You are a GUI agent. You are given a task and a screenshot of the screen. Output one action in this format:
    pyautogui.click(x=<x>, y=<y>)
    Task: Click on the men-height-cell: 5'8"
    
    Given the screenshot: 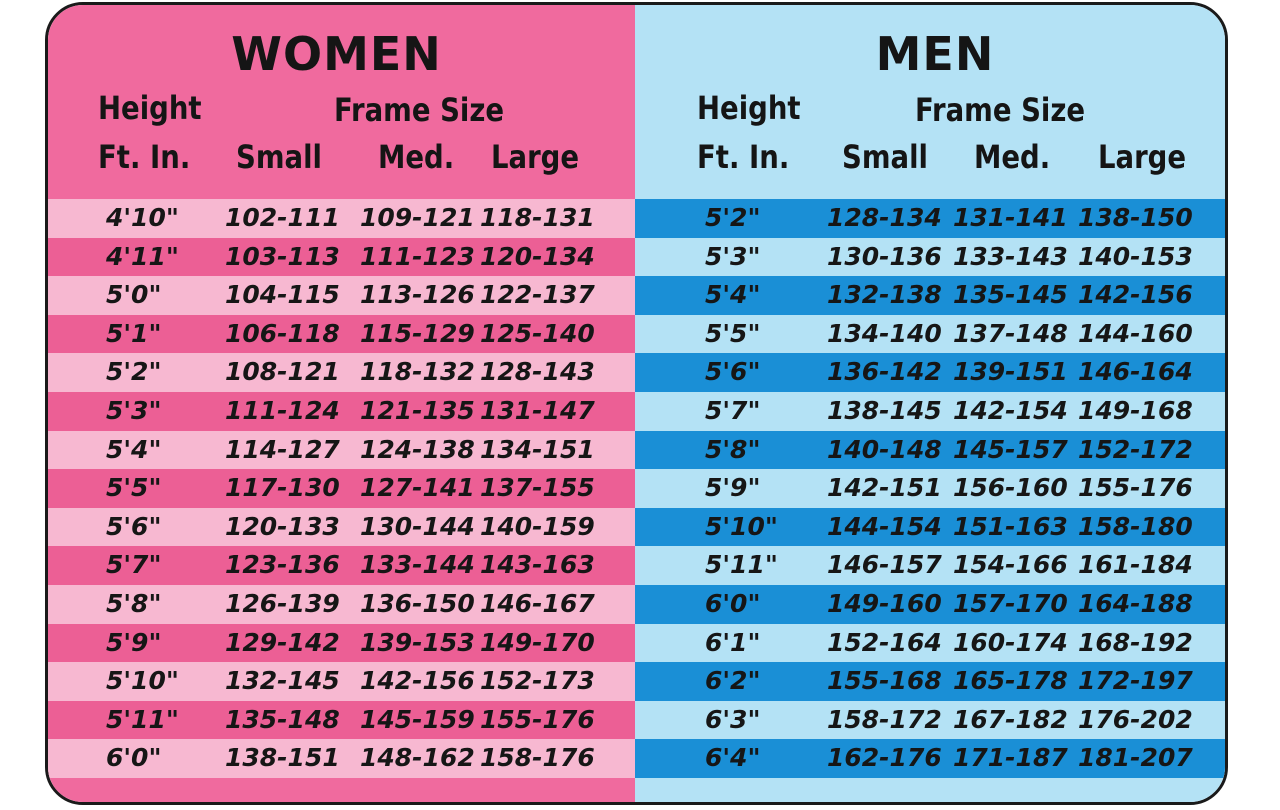 What is the action you would take?
    pyautogui.click(x=733, y=449)
    